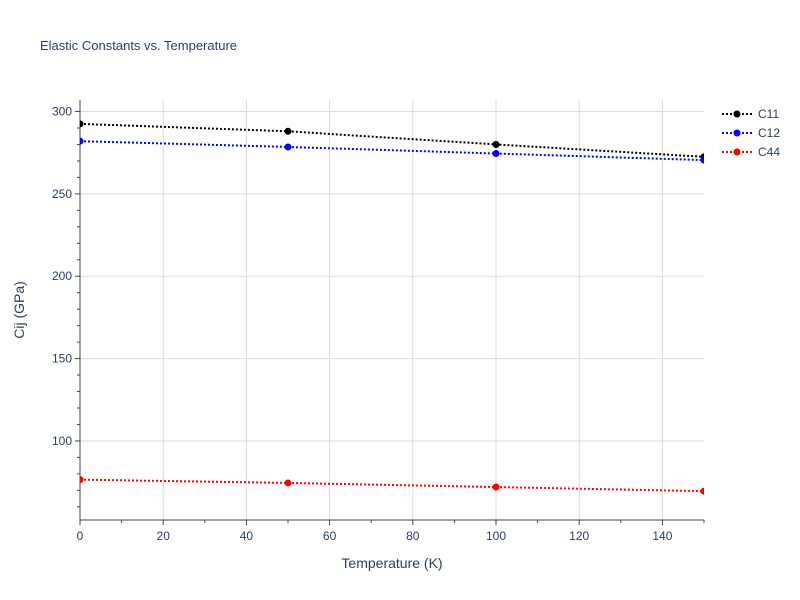  Describe the element at coordinates (19, 310) in the screenshot. I see `y-axis-label: Cij (GPa)` at that location.